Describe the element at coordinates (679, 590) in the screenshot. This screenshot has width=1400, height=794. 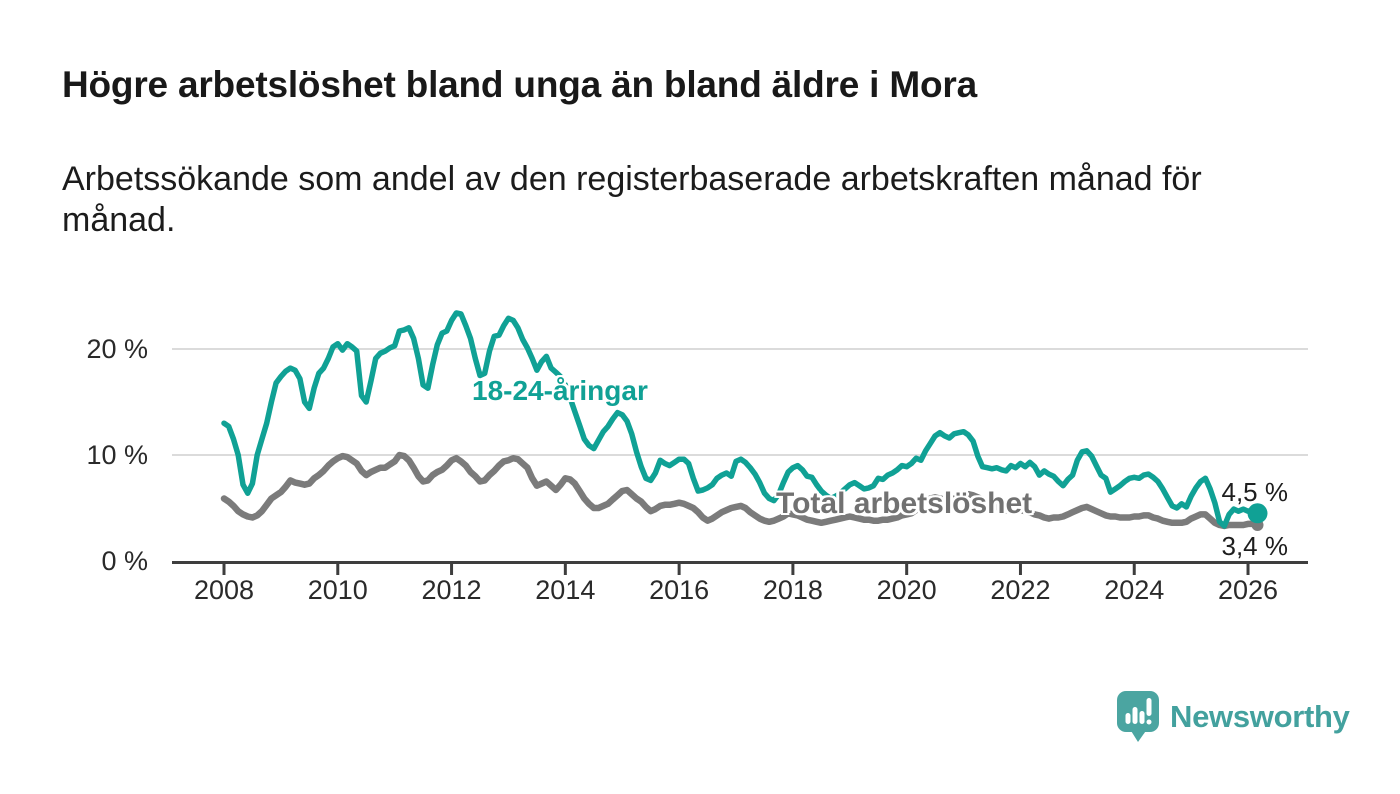
I see `x-tick-label: 2016` at that location.